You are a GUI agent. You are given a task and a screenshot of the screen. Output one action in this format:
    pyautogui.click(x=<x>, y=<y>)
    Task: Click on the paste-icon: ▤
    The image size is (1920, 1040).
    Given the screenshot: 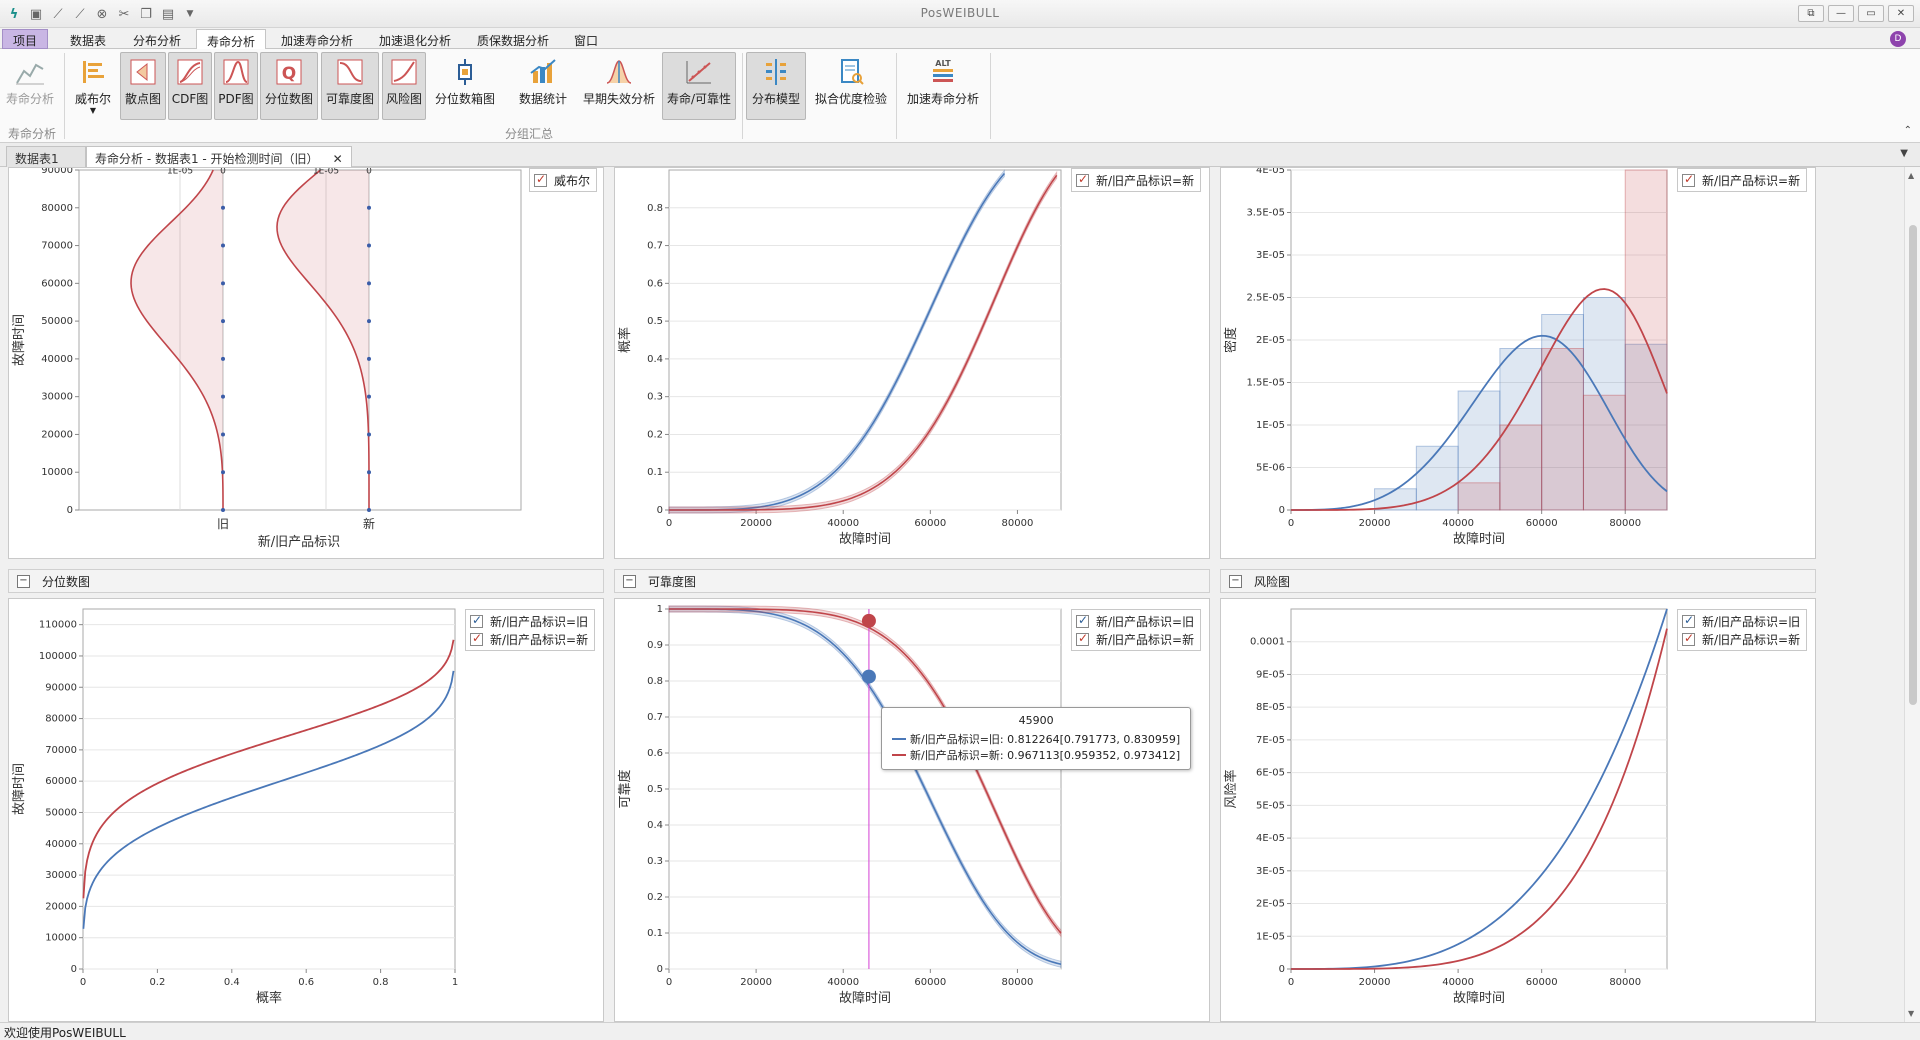 What is the action you would take?
    pyautogui.click(x=168, y=14)
    